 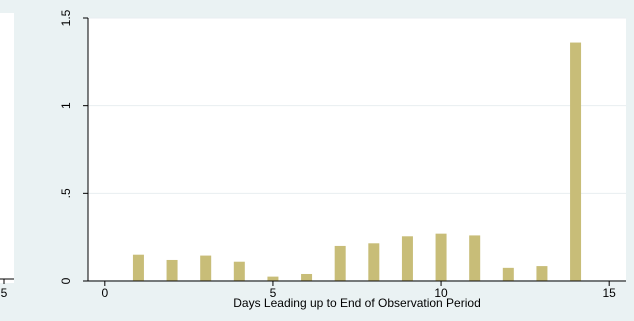 What do you see at coordinates (66, 280) in the screenshot?
I see `y-tick-label: 0` at bounding box center [66, 280].